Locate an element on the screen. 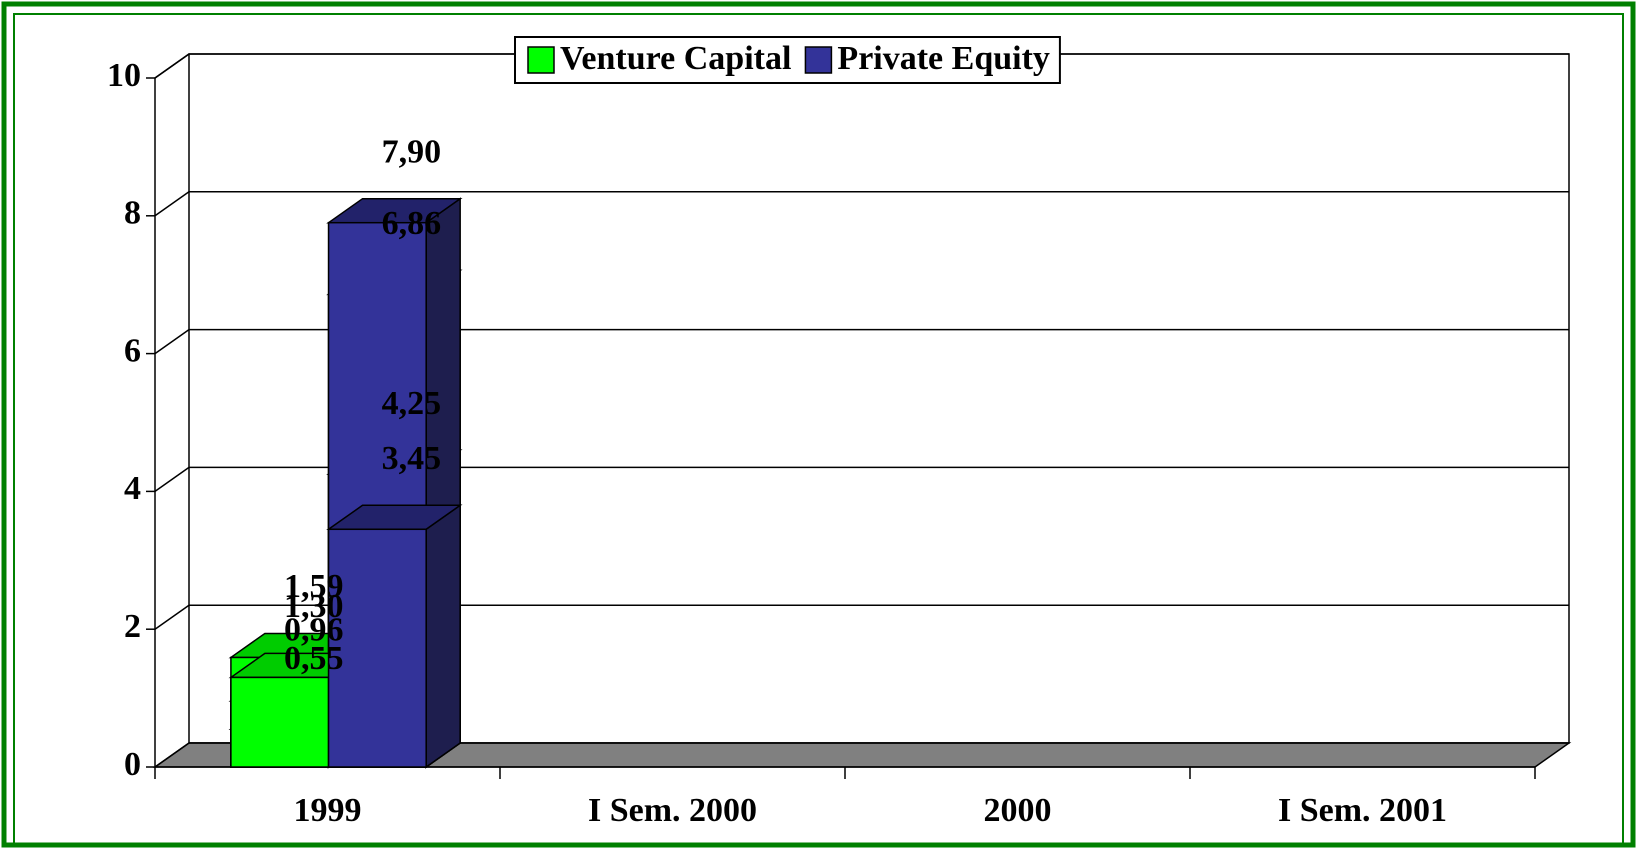 The width and height of the screenshot is (1637, 849). x-tick-label: 2000 is located at coordinates (1018, 810).